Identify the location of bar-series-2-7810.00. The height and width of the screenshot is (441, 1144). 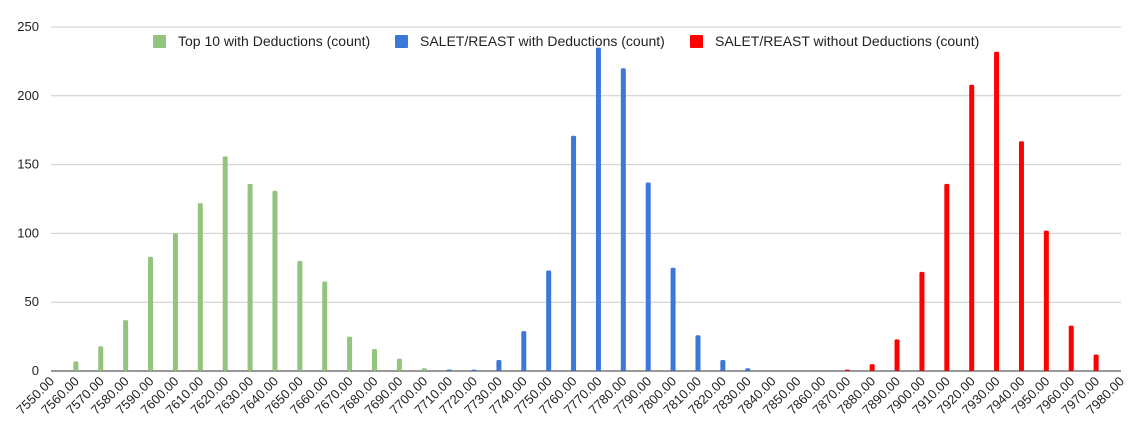
(698, 353).